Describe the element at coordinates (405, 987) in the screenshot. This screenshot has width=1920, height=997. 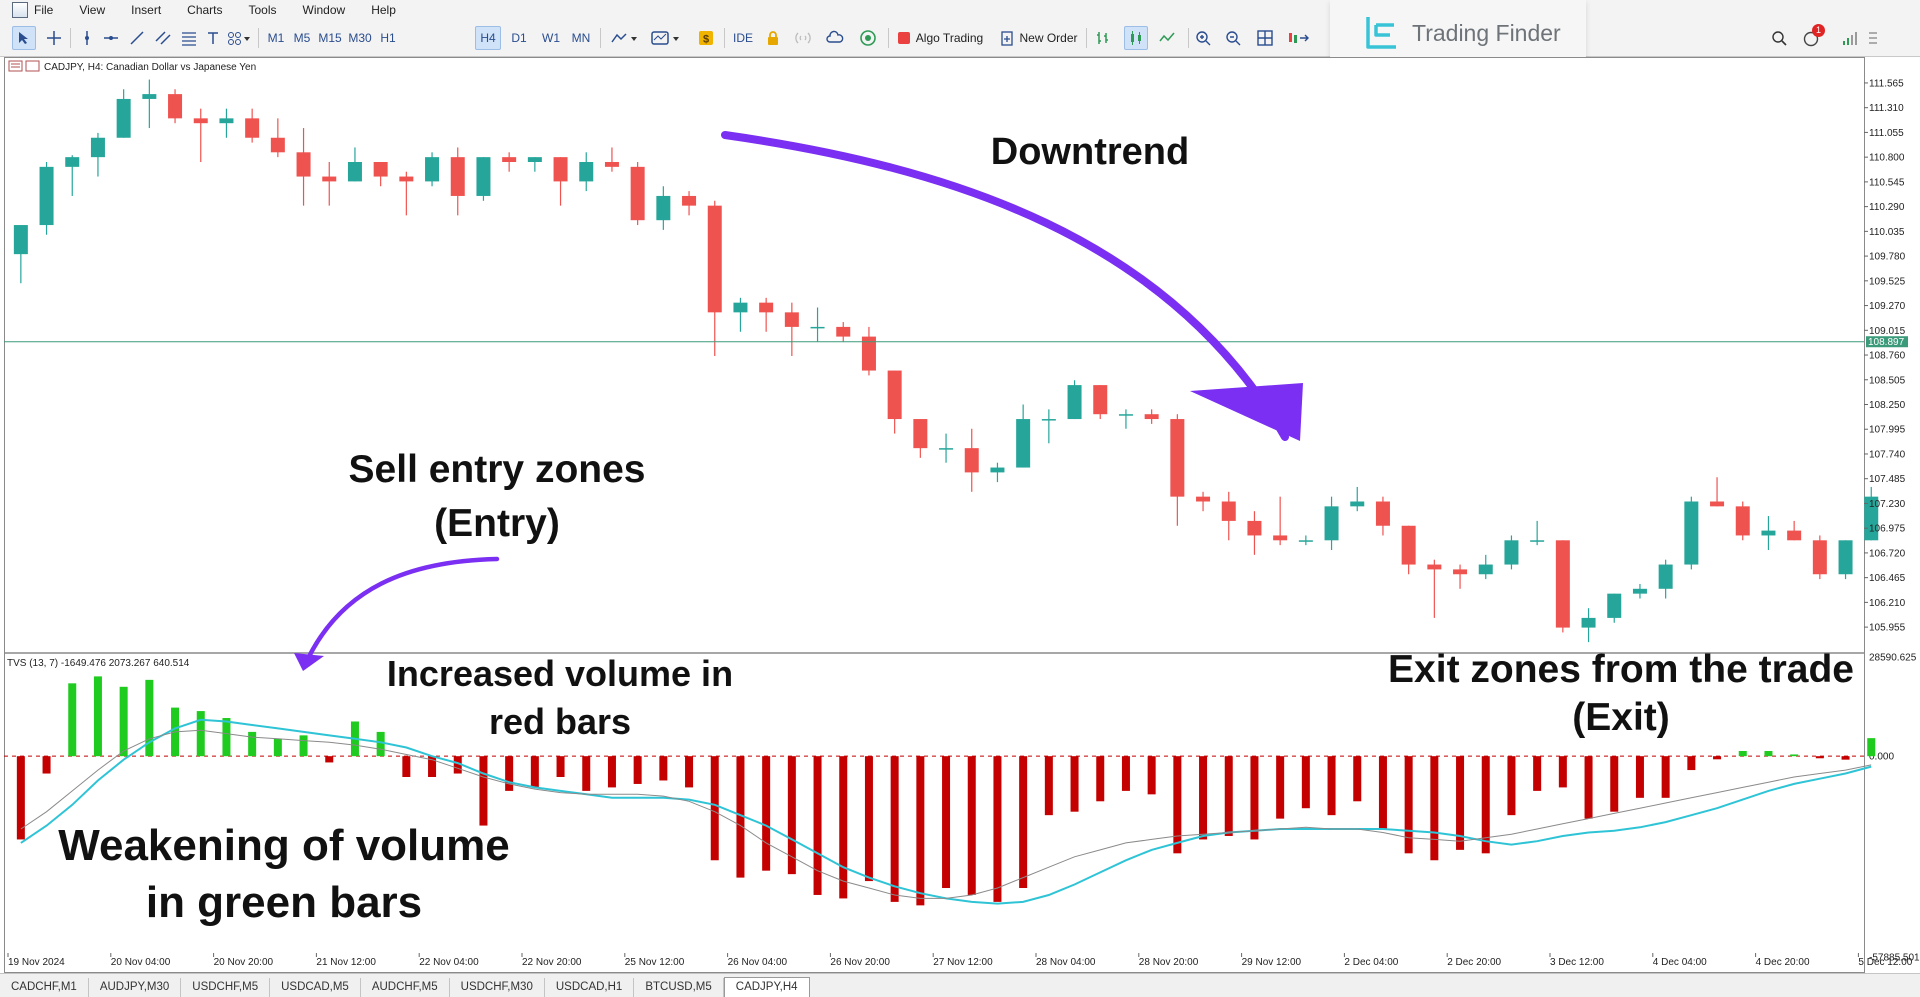
I see `tab-audchf-m5: AUDCHF,M5` at that location.